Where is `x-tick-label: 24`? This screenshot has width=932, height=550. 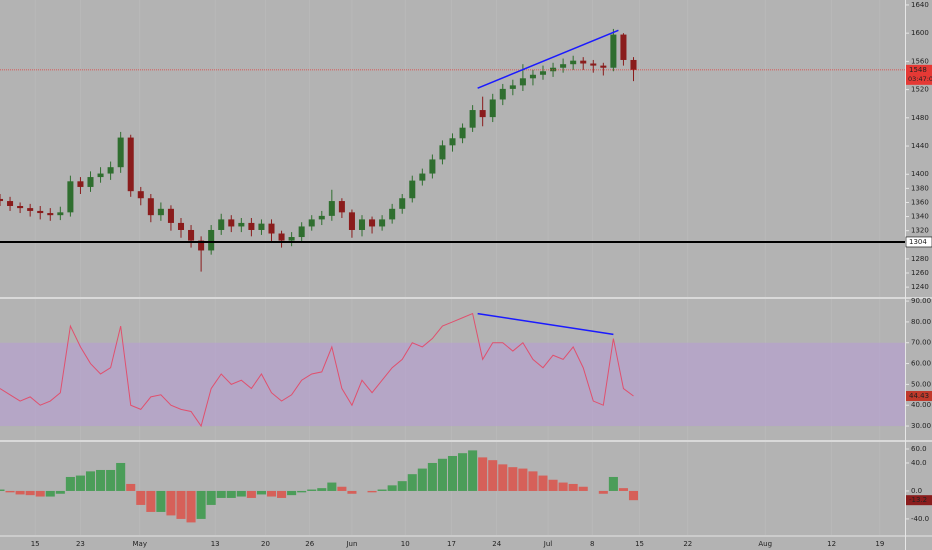 x-tick-label: 24 is located at coordinates (496, 544).